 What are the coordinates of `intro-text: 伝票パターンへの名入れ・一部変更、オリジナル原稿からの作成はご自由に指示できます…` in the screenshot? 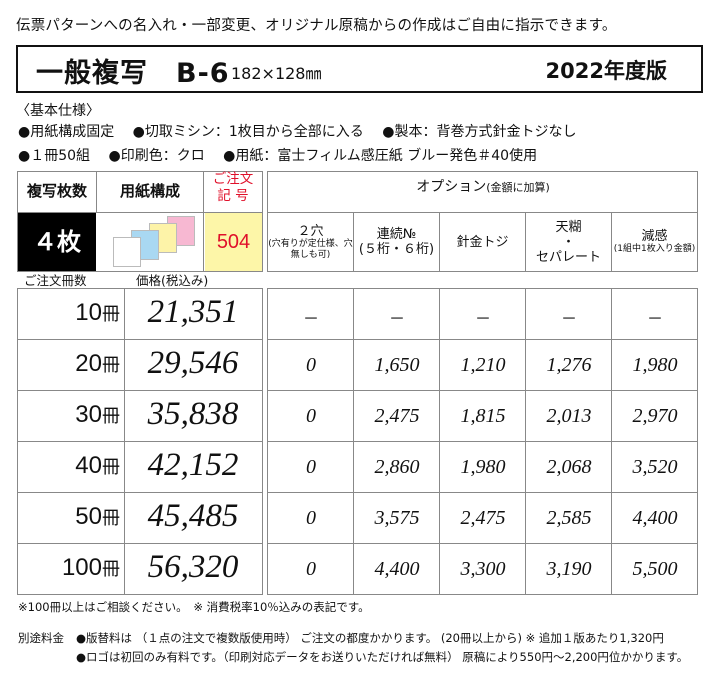 It's located at (316, 26).